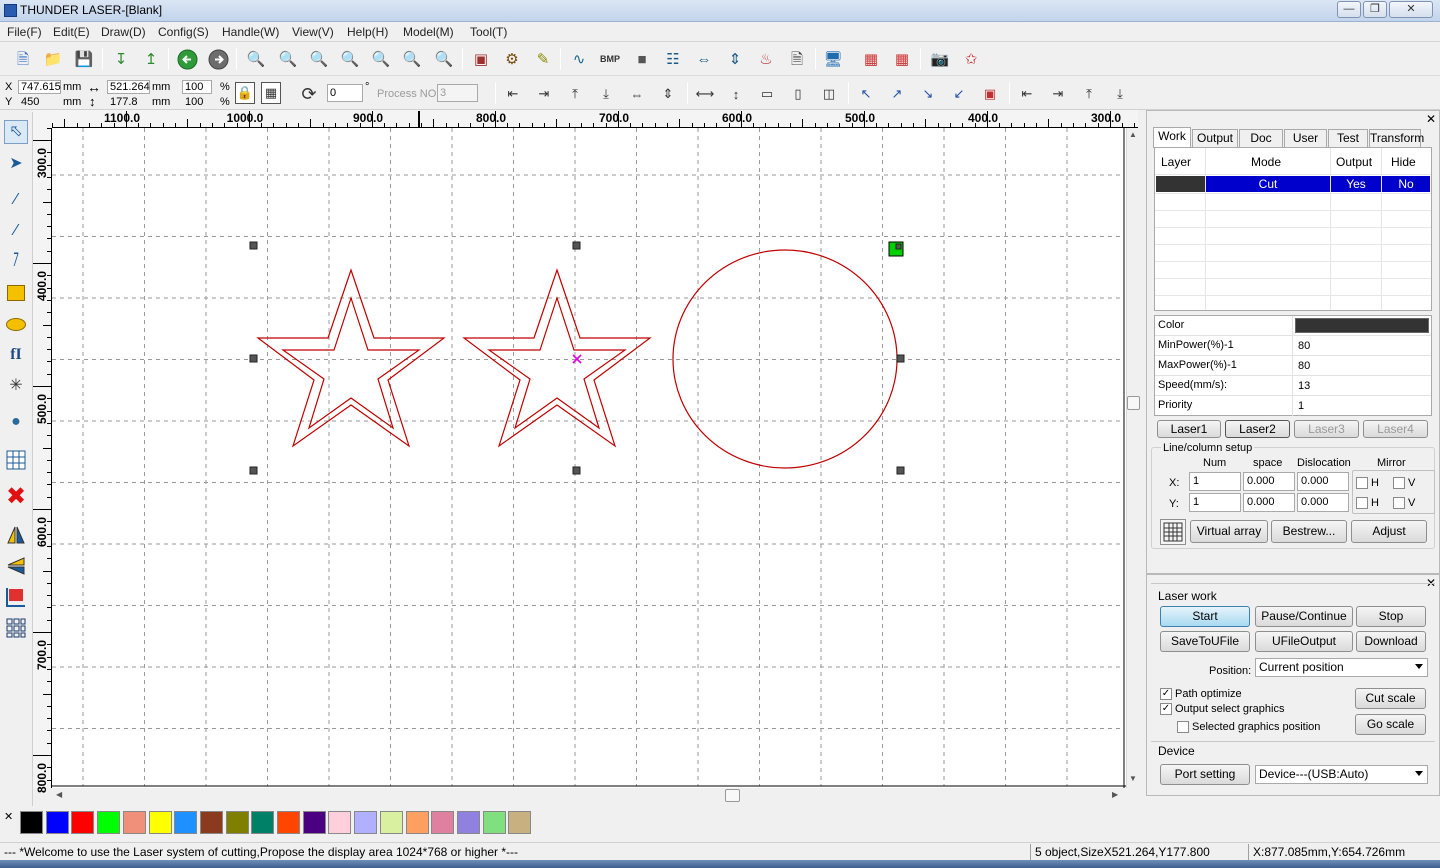 Image resolution: width=1440 pixels, height=868 pixels. What do you see at coordinates (124, 102) in the screenshot?
I see `height-field: 177.8` at bounding box center [124, 102].